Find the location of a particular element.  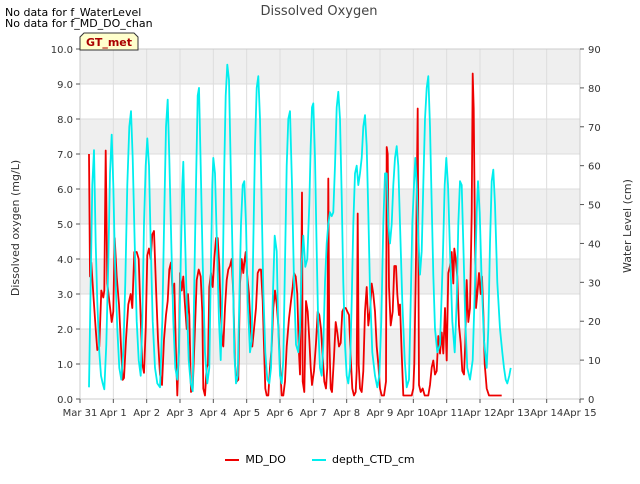

y-tick-label: 7.0 is located at coordinates (65, 155).